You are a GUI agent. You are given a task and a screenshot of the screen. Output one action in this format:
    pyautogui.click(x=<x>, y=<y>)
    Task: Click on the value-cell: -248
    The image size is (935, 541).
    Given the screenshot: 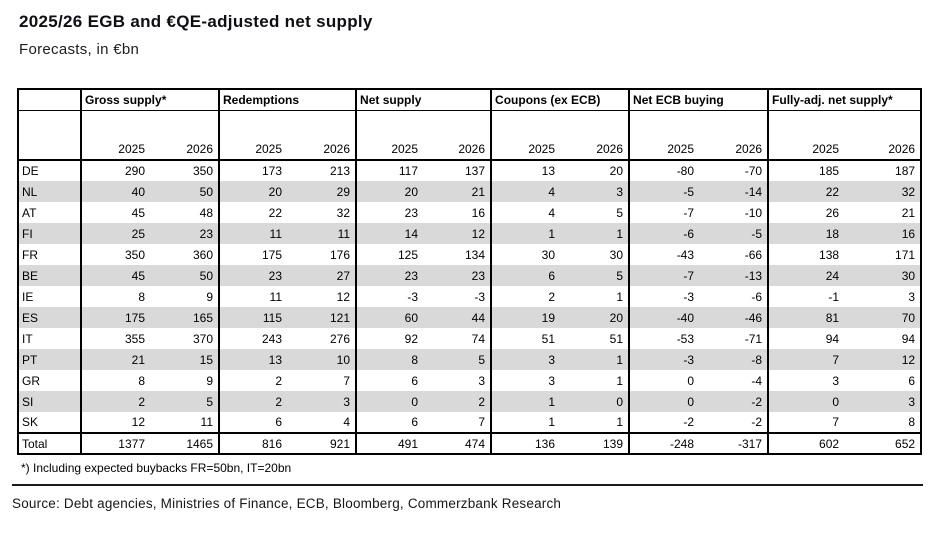 What is the action you would take?
    pyautogui.click(x=664, y=443)
    